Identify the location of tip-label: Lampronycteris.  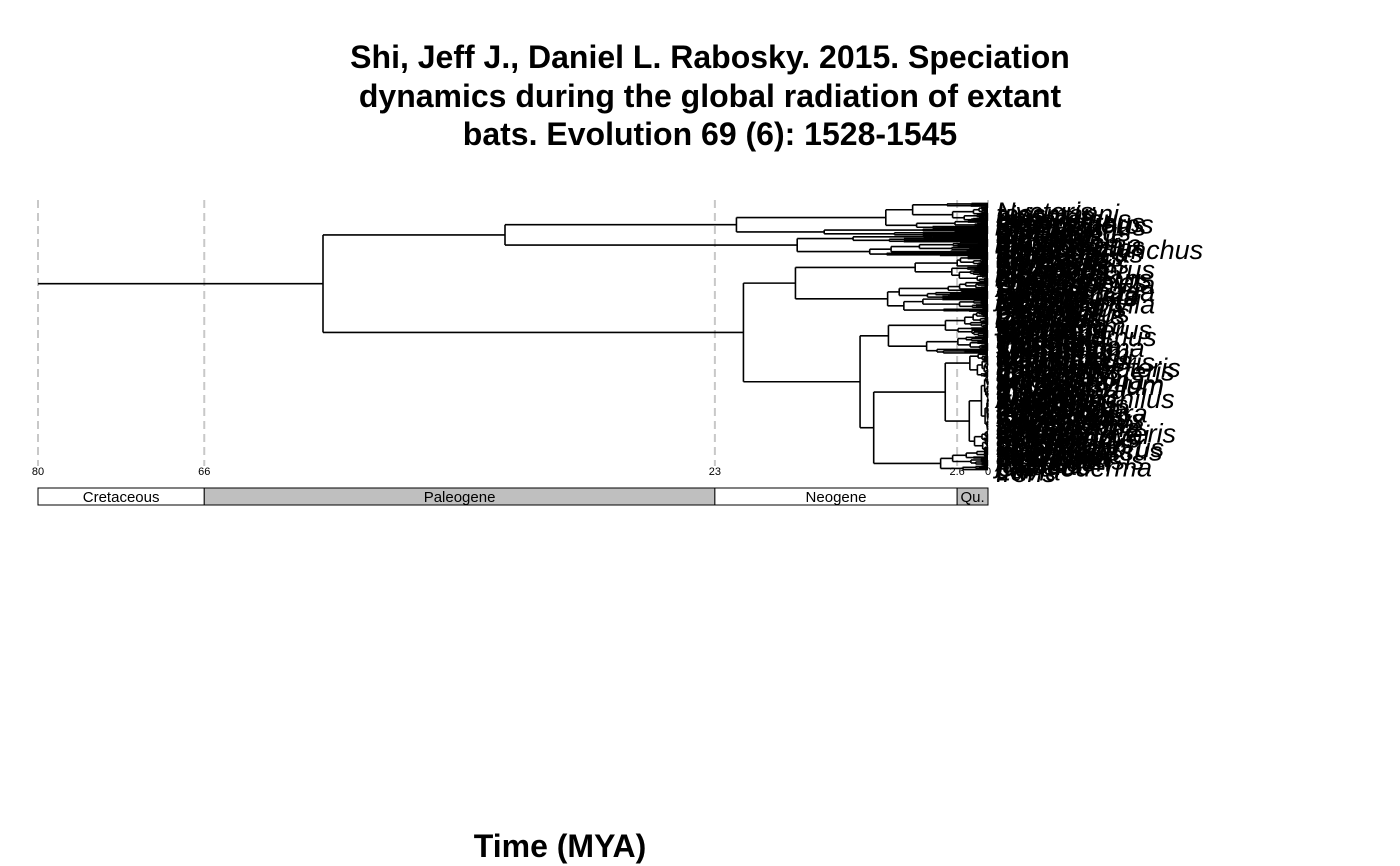
(1088, 368).